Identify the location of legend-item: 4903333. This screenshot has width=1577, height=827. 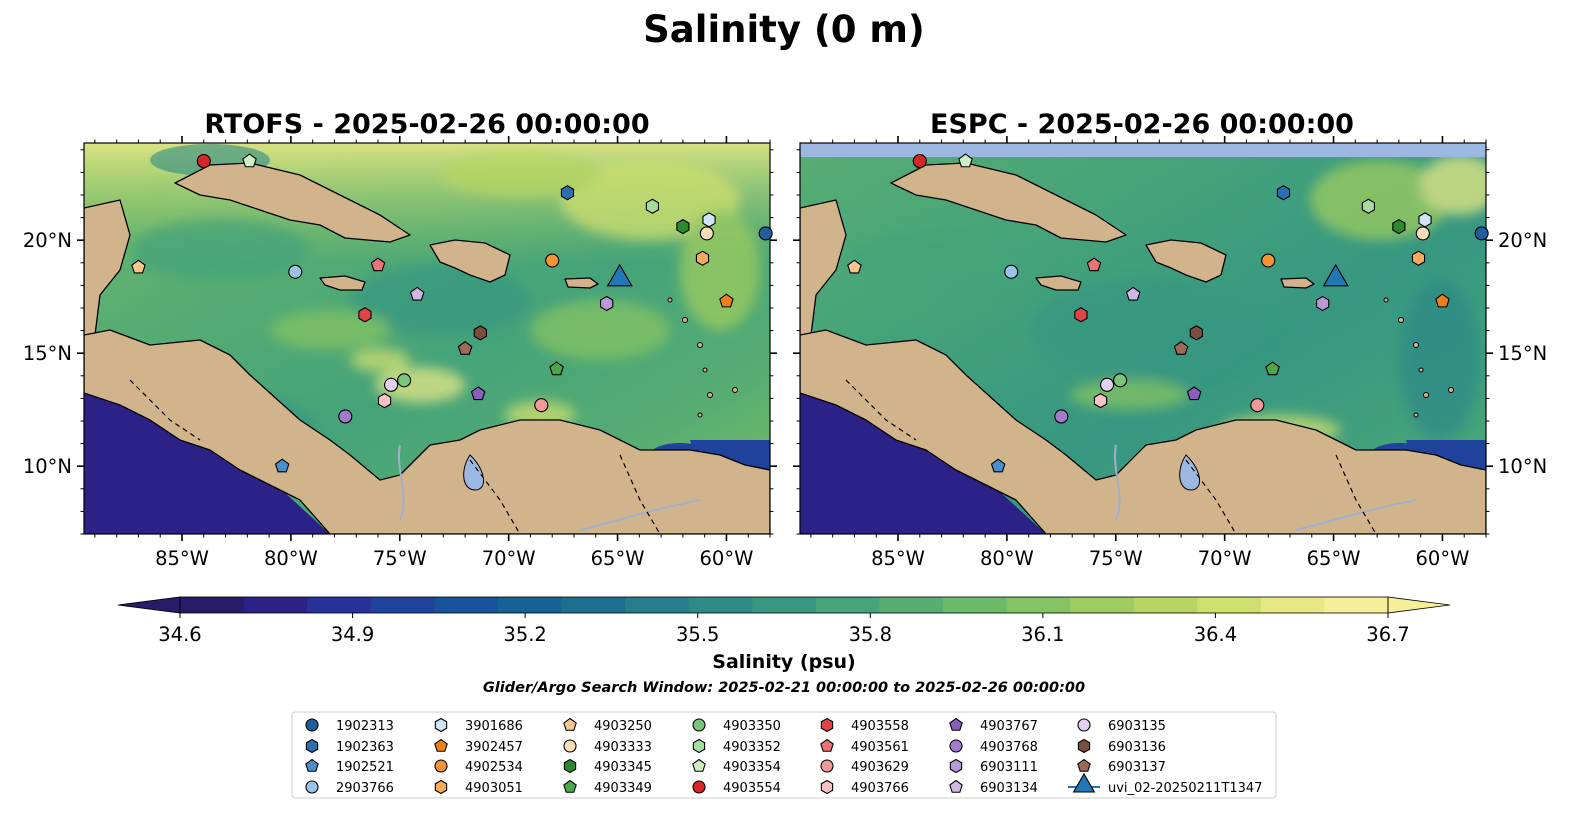
(607, 747).